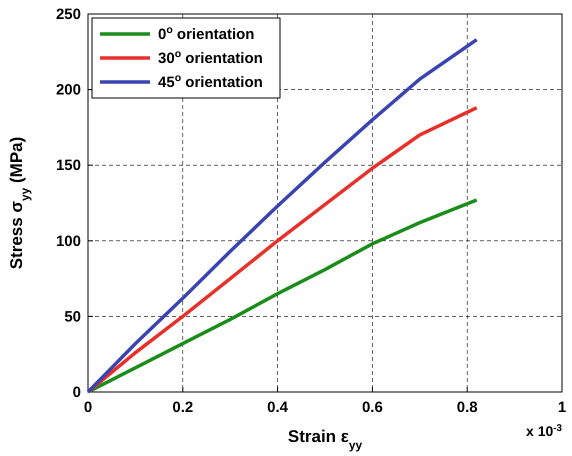 The height and width of the screenshot is (456, 572). Describe the element at coordinates (68, 90) in the screenshot. I see `y-tick-label: 200` at that location.